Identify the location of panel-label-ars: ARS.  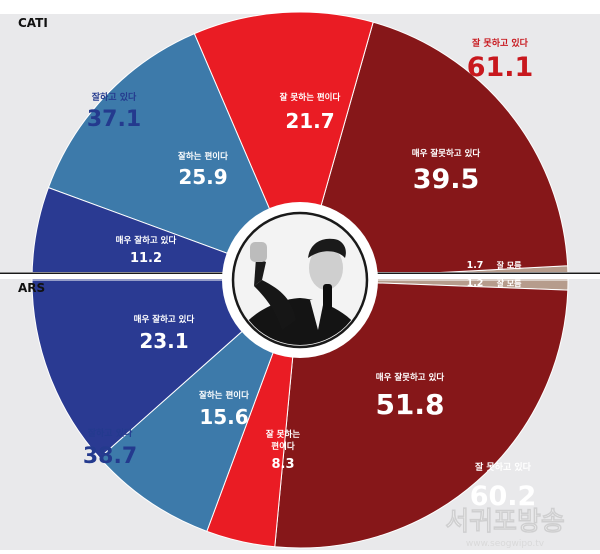
(31, 288).